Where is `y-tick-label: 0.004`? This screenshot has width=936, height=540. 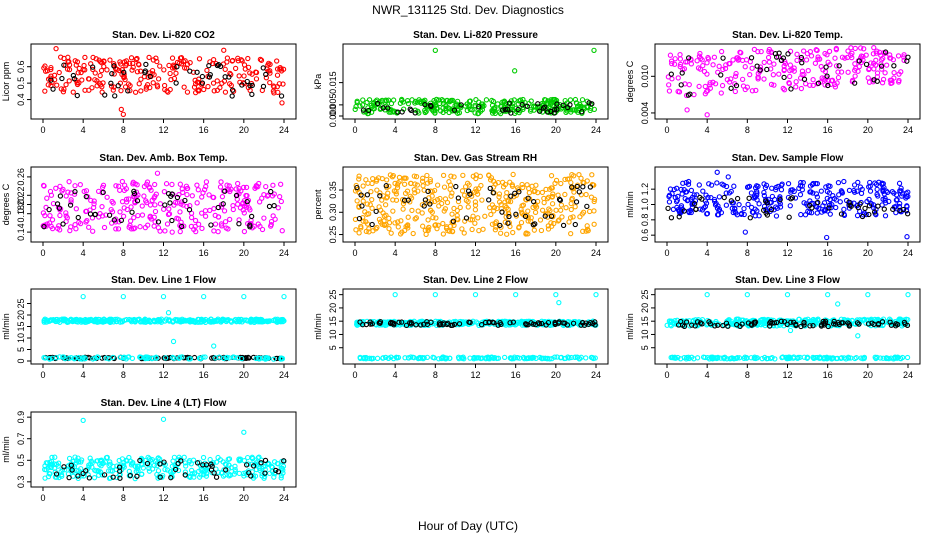 y-tick-label: 0.004 is located at coordinates (645, 113).